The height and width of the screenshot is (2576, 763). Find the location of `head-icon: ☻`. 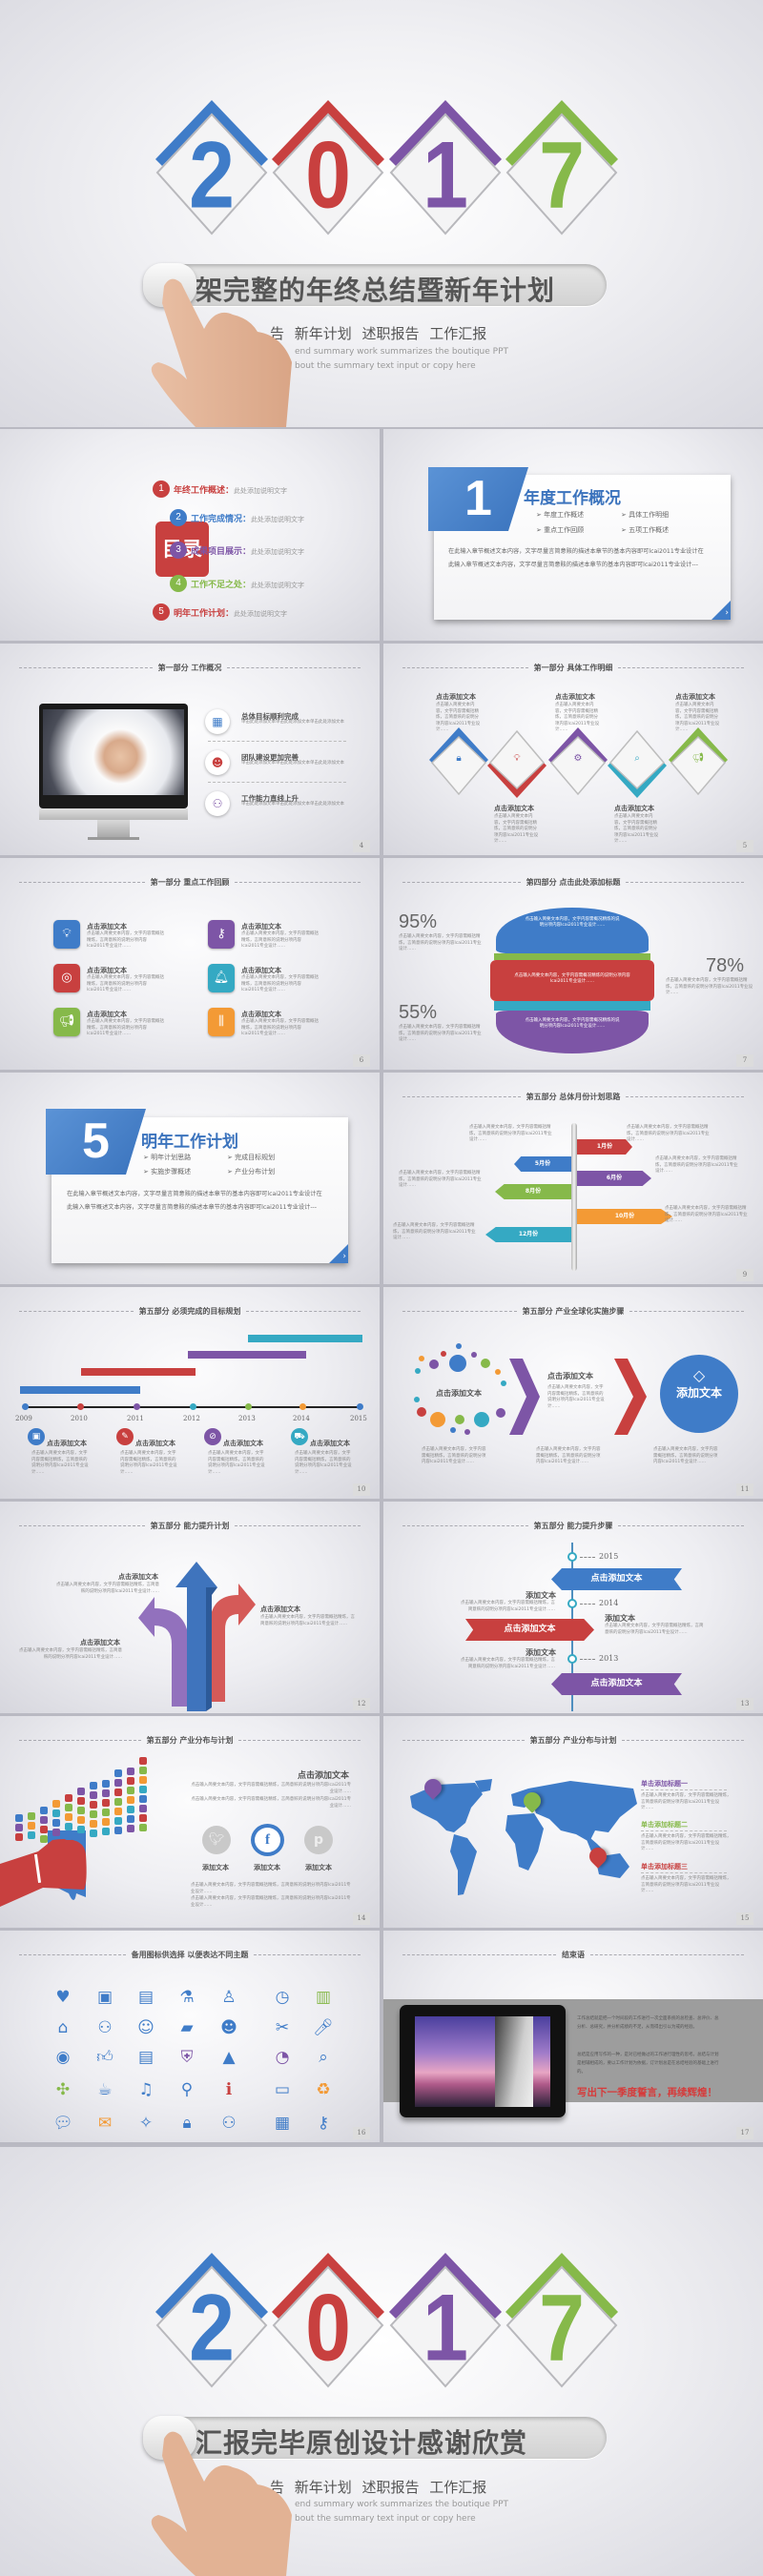

head-icon: ☻ is located at coordinates (228, 2027).